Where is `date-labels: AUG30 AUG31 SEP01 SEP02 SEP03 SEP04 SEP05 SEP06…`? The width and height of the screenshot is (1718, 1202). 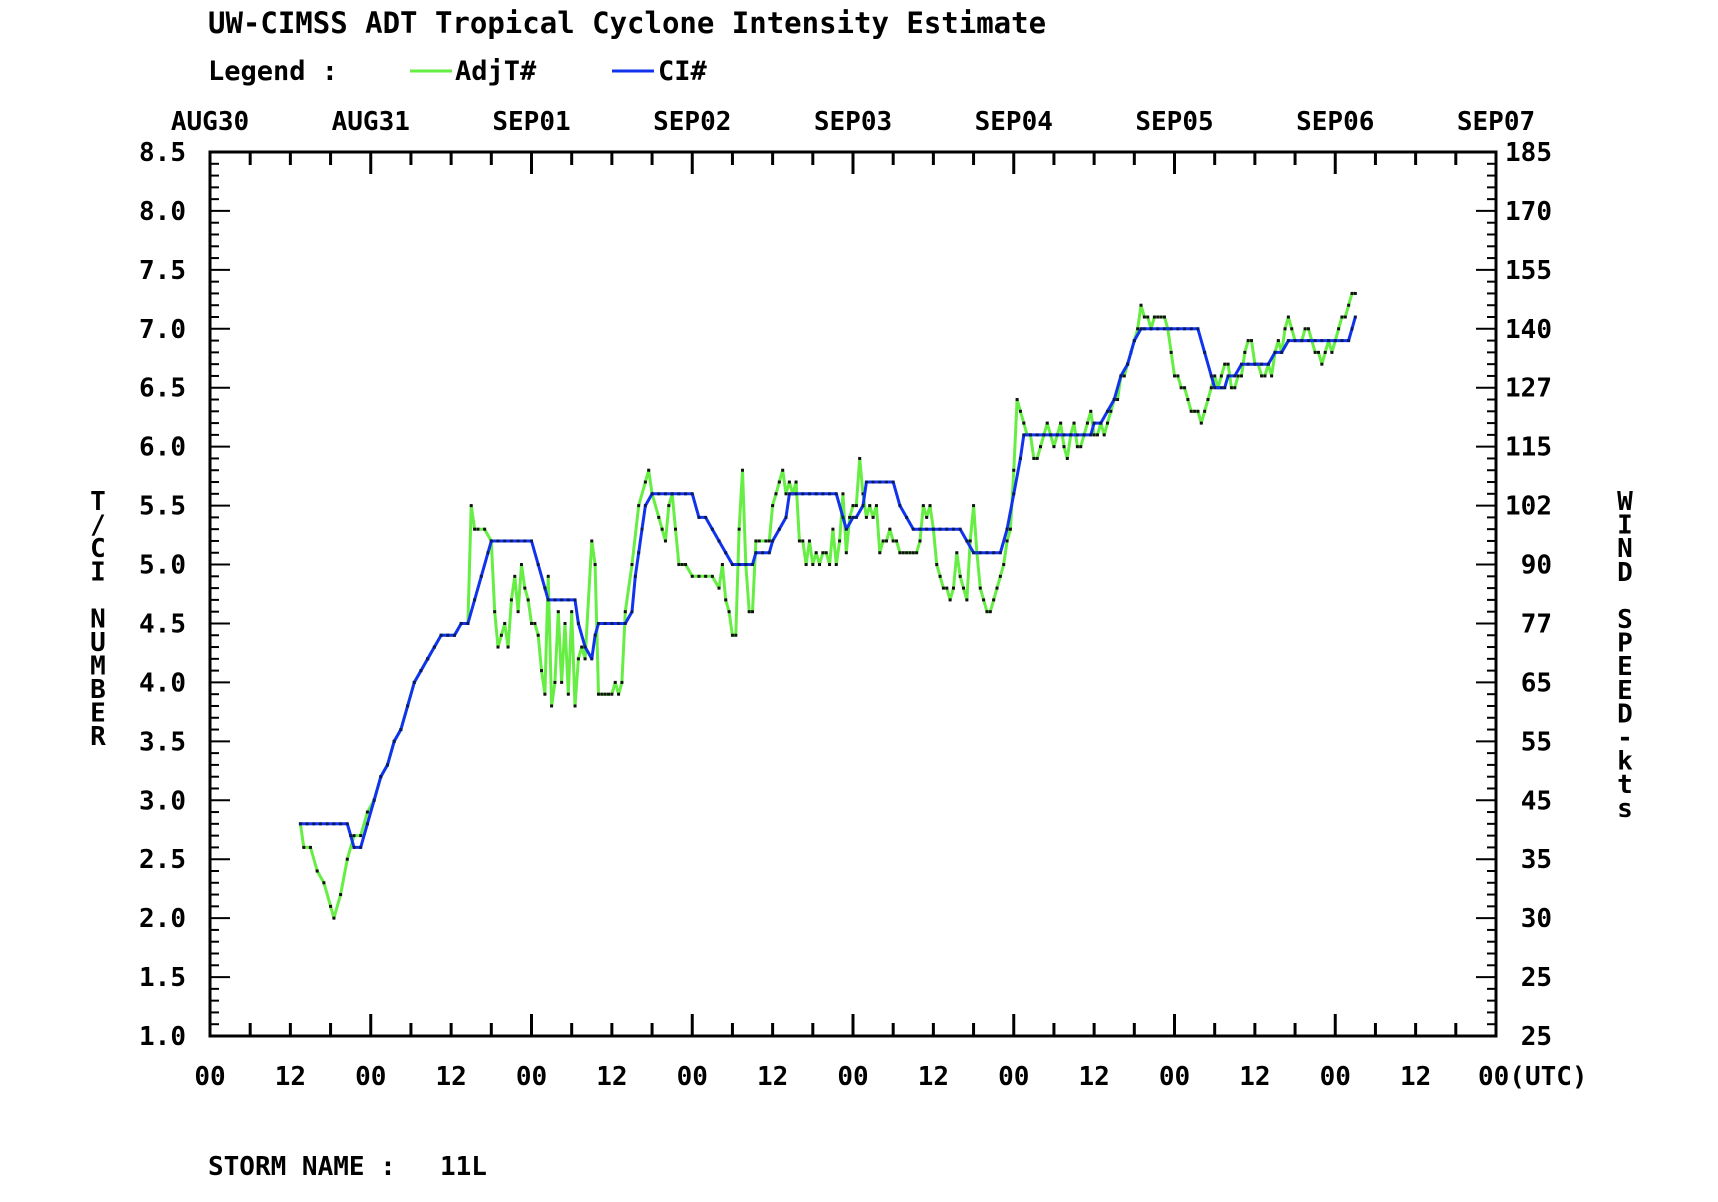 date-labels: AUG30 AUG31 SEP01 SEP02 SEP03 SEP04 SEP05 SEP06… is located at coordinates (853, 122).